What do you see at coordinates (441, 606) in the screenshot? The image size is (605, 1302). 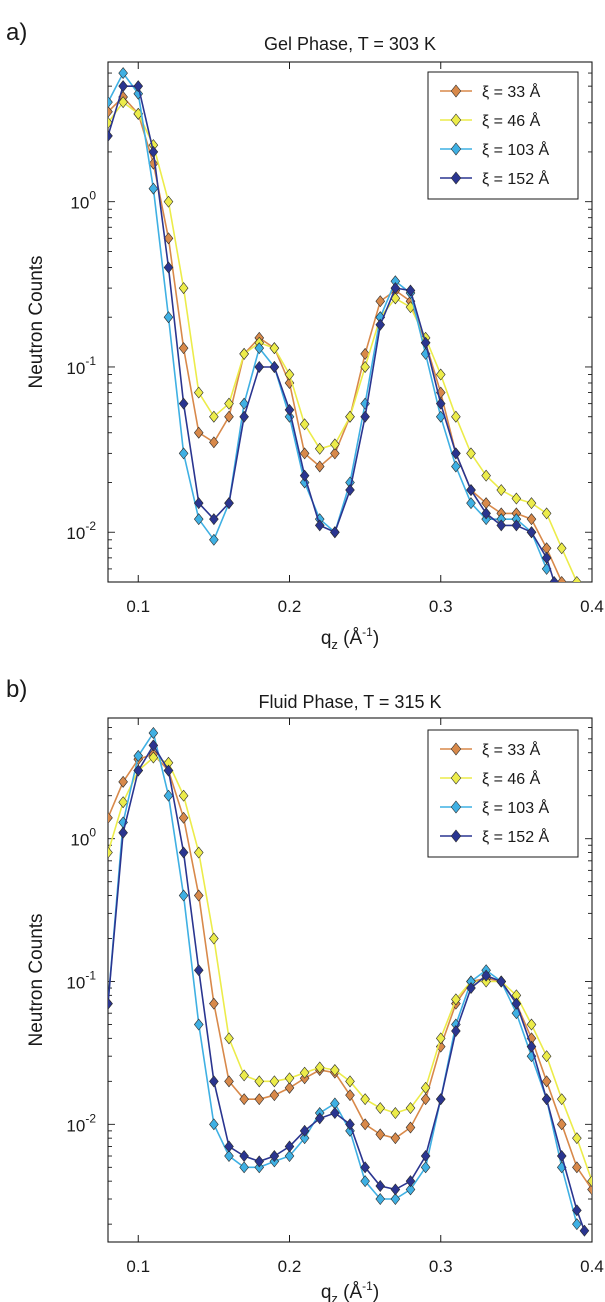 I see `panel-a-xtick-label: 0.3` at bounding box center [441, 606].